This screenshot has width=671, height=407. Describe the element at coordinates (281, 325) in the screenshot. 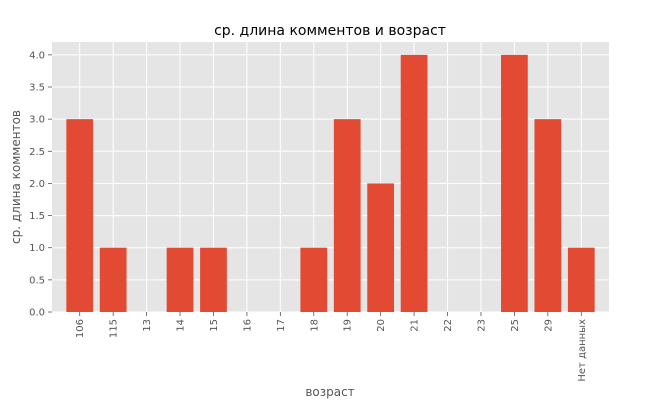

I see `x-tick-label: 17` at that location.